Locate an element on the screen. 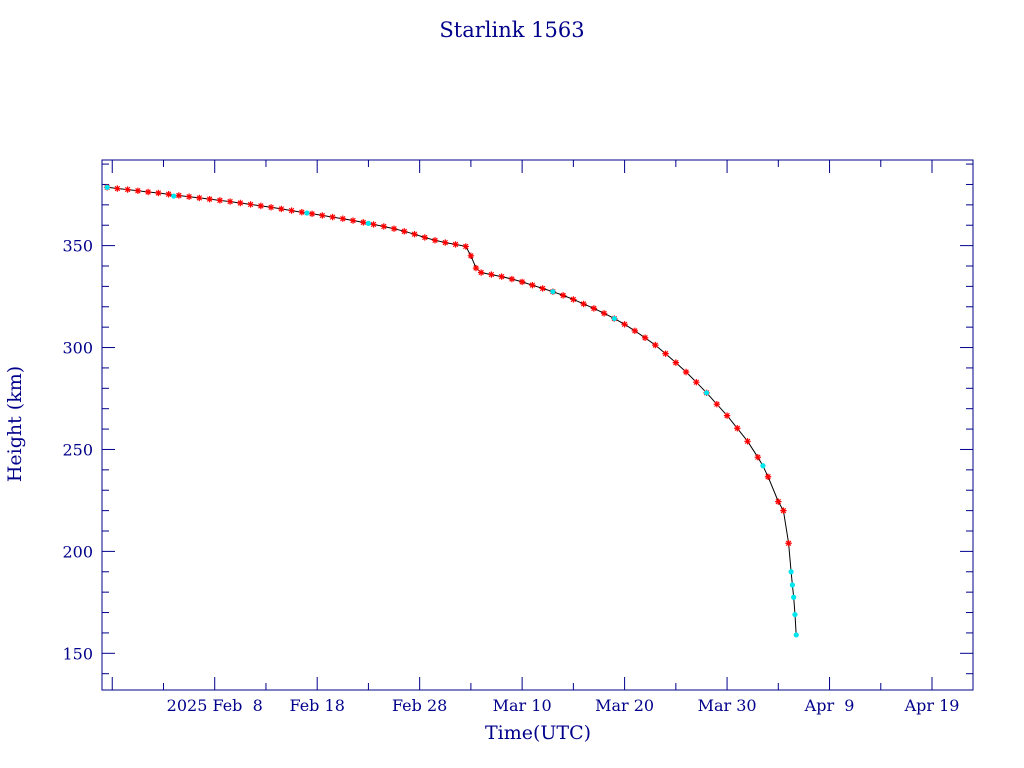 This screenshot has height=768, width=1024. x-tick-label: Apr 9 is located at coordinates (829, 705).